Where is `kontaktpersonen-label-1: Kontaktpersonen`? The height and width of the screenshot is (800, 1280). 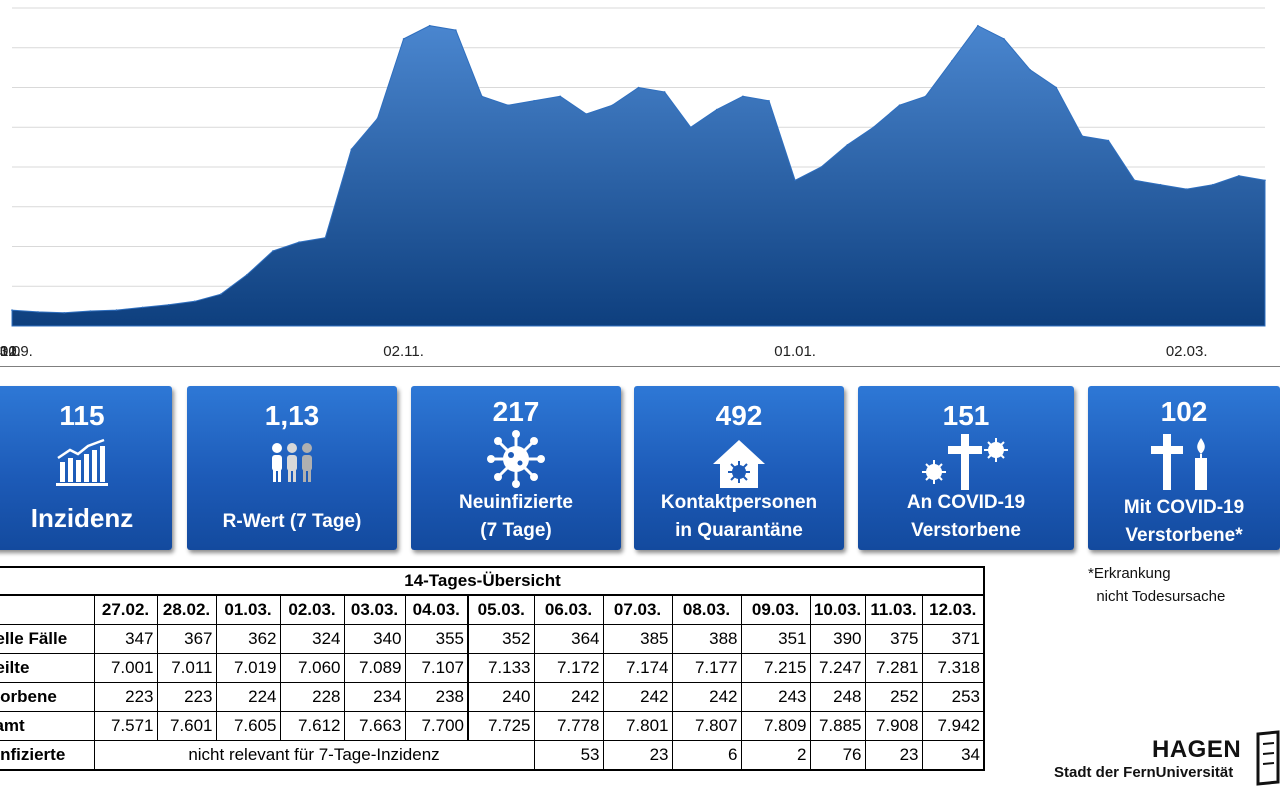
kontaktpersonen-label-1: Kontaktpersonen is located at coordinates (739, 502).